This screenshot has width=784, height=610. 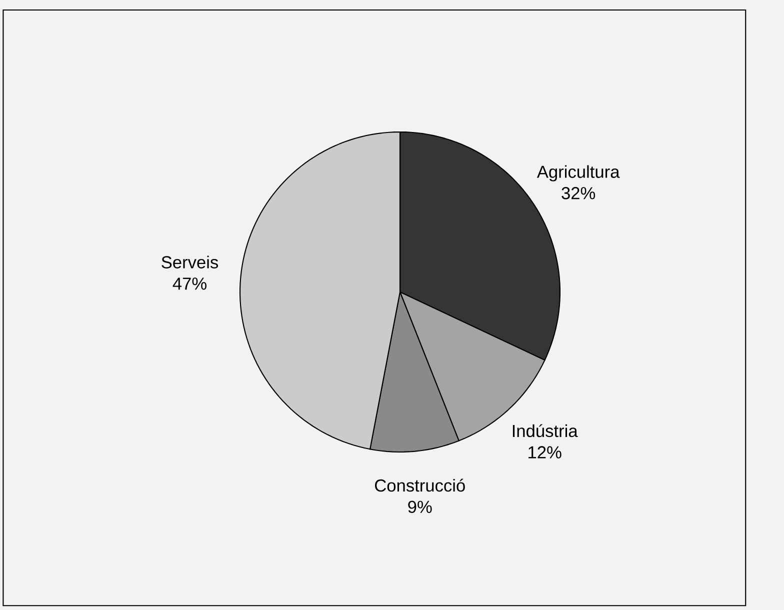 I want to click on slice-label: Indústria, so click(x=545, y=431).